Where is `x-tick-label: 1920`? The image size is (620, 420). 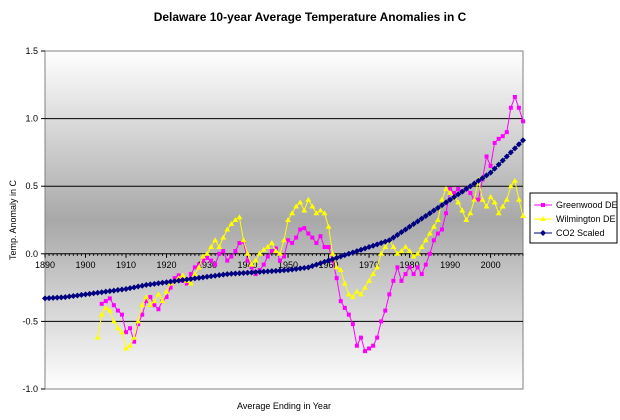 x-tick-label: 1920 is located at coordinates (167, 265).